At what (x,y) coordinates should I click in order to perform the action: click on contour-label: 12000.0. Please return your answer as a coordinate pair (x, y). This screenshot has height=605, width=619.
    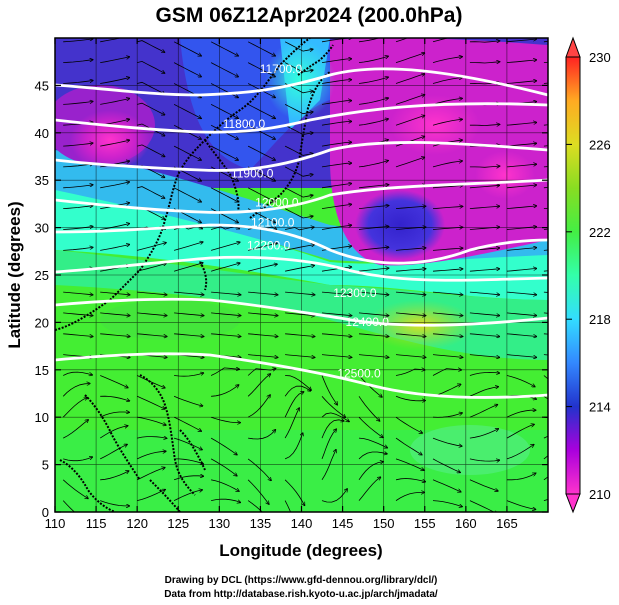
    Looking at the image, I should click on (277, 203).